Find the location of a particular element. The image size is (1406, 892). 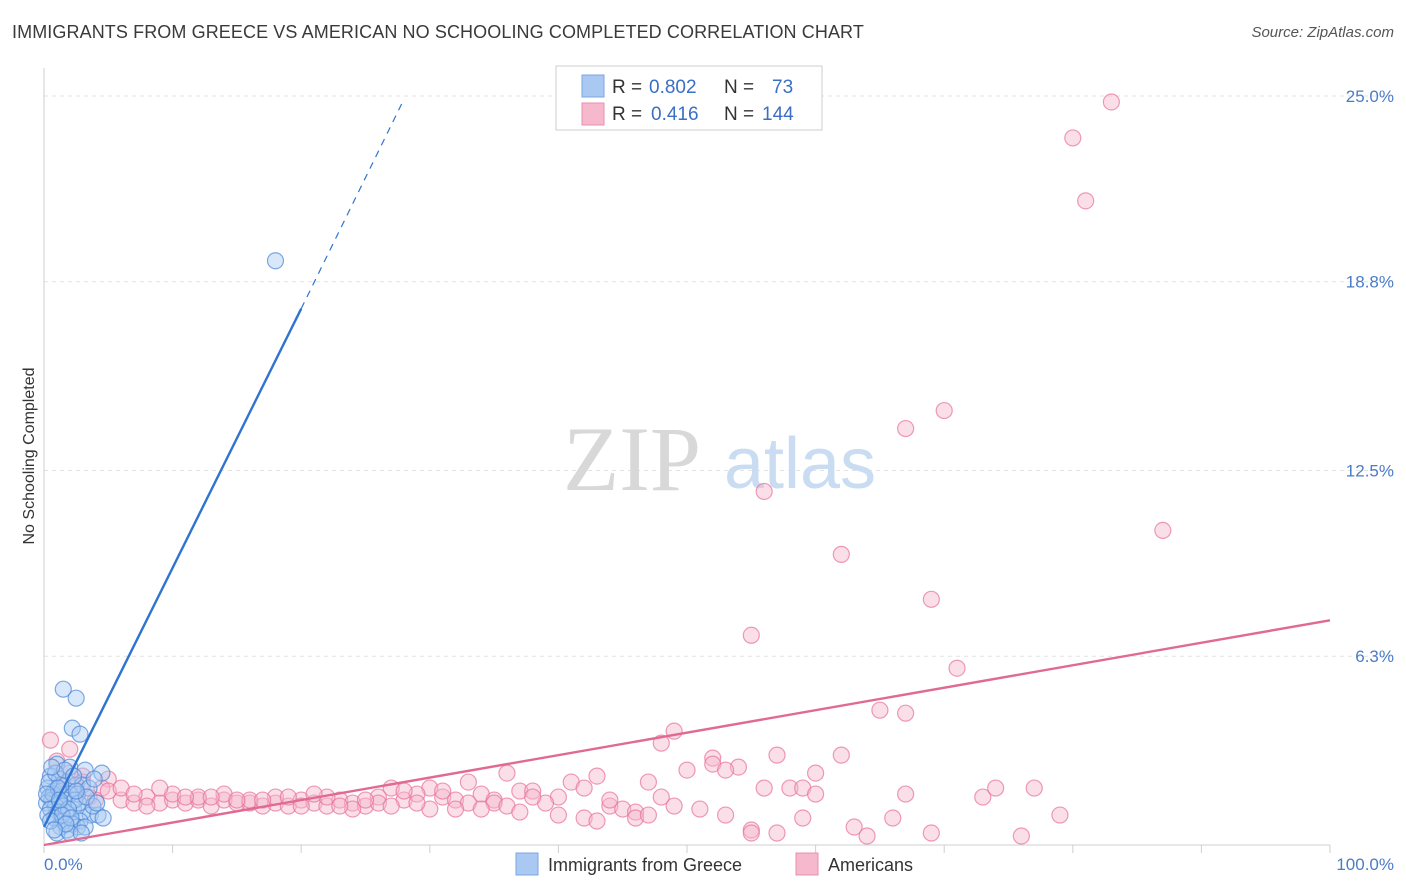

y-tick-label-1: 12.5% is located at coordinates (1370, 470).